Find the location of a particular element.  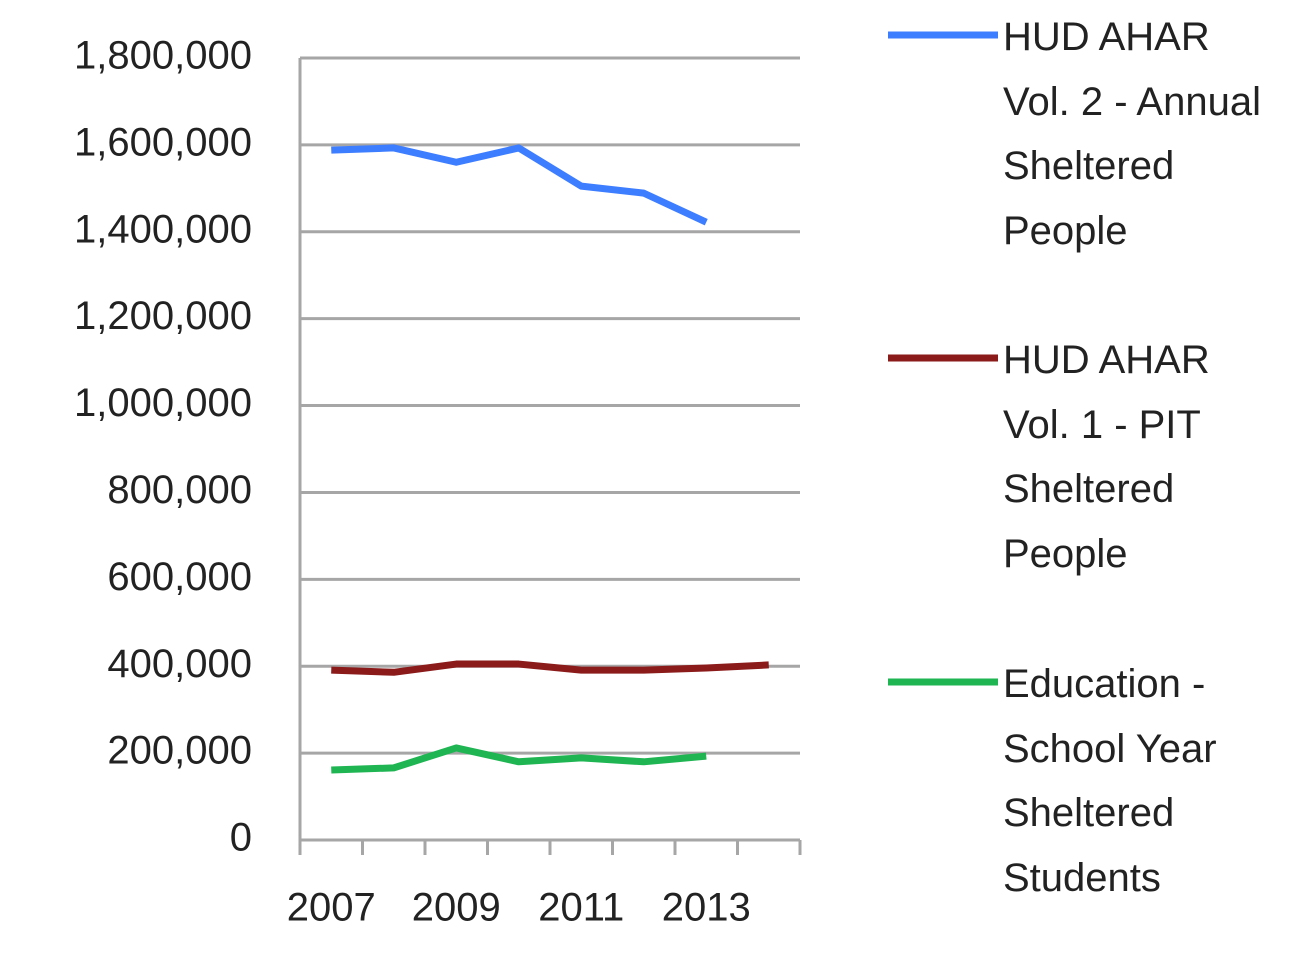

x-tick-label: 2011 is located at coordinates (581, 908).